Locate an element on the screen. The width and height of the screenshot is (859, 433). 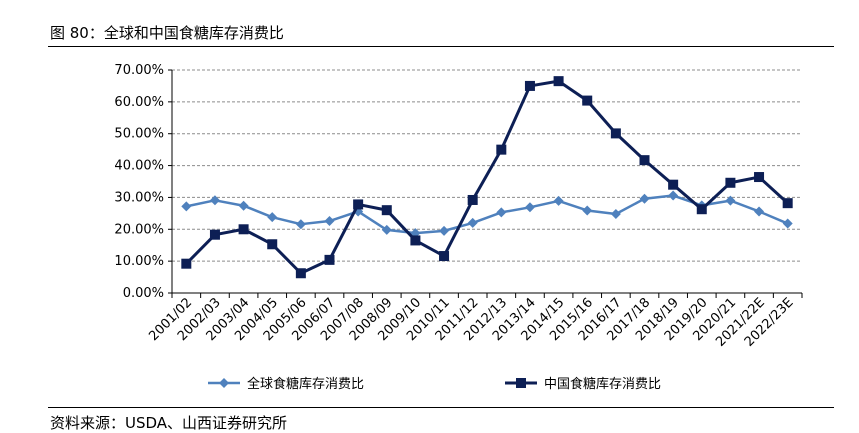
y-tick-label: 40.00% is located at coordinates (139, 166).